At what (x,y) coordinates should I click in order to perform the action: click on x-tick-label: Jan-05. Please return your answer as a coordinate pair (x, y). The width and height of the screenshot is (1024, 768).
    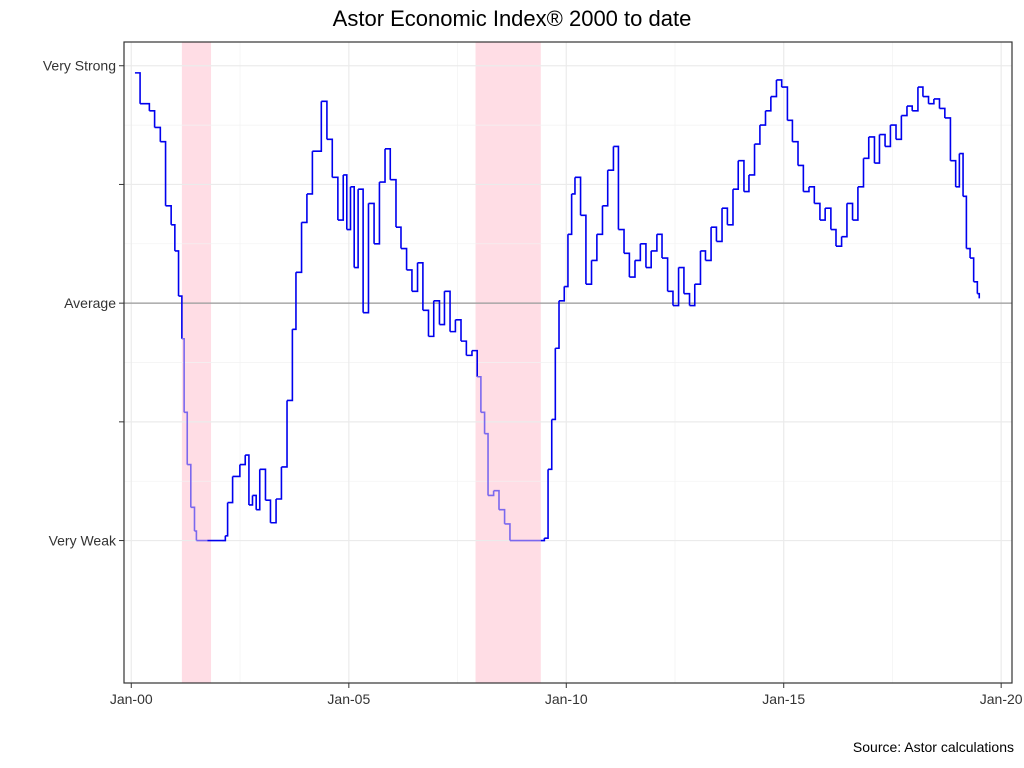
    Looking at the image, I should click on (348, 699).